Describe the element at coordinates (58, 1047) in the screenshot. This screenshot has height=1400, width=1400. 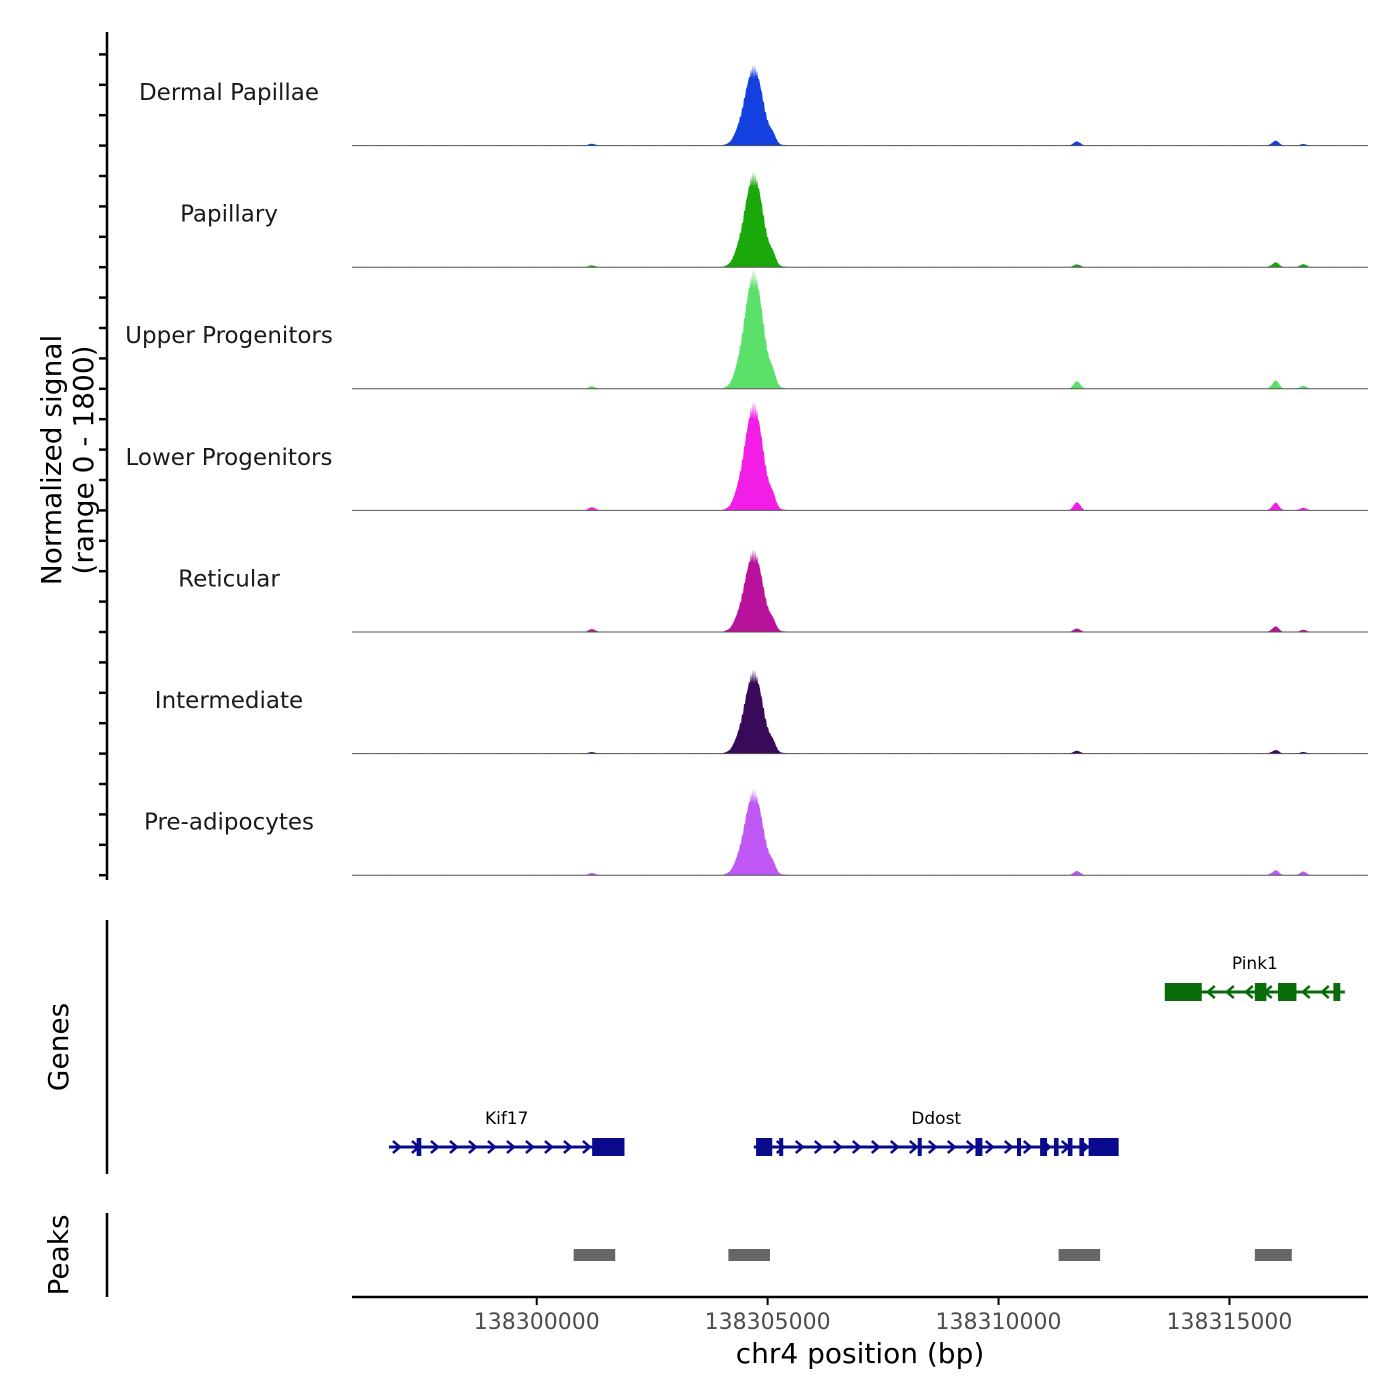
I see `genes-panel-title: Genes` at that location.